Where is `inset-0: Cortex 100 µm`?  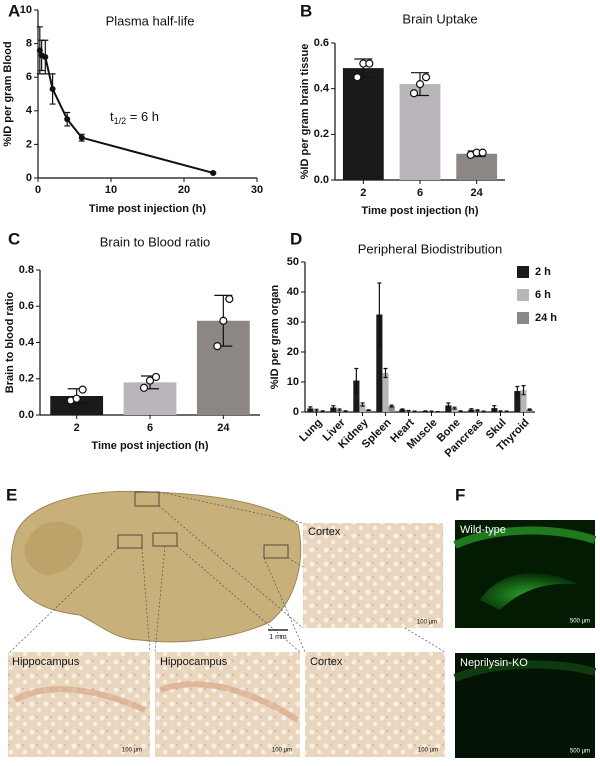
inset-0: Cortex 100 µm is located at coordinates (373, 575).